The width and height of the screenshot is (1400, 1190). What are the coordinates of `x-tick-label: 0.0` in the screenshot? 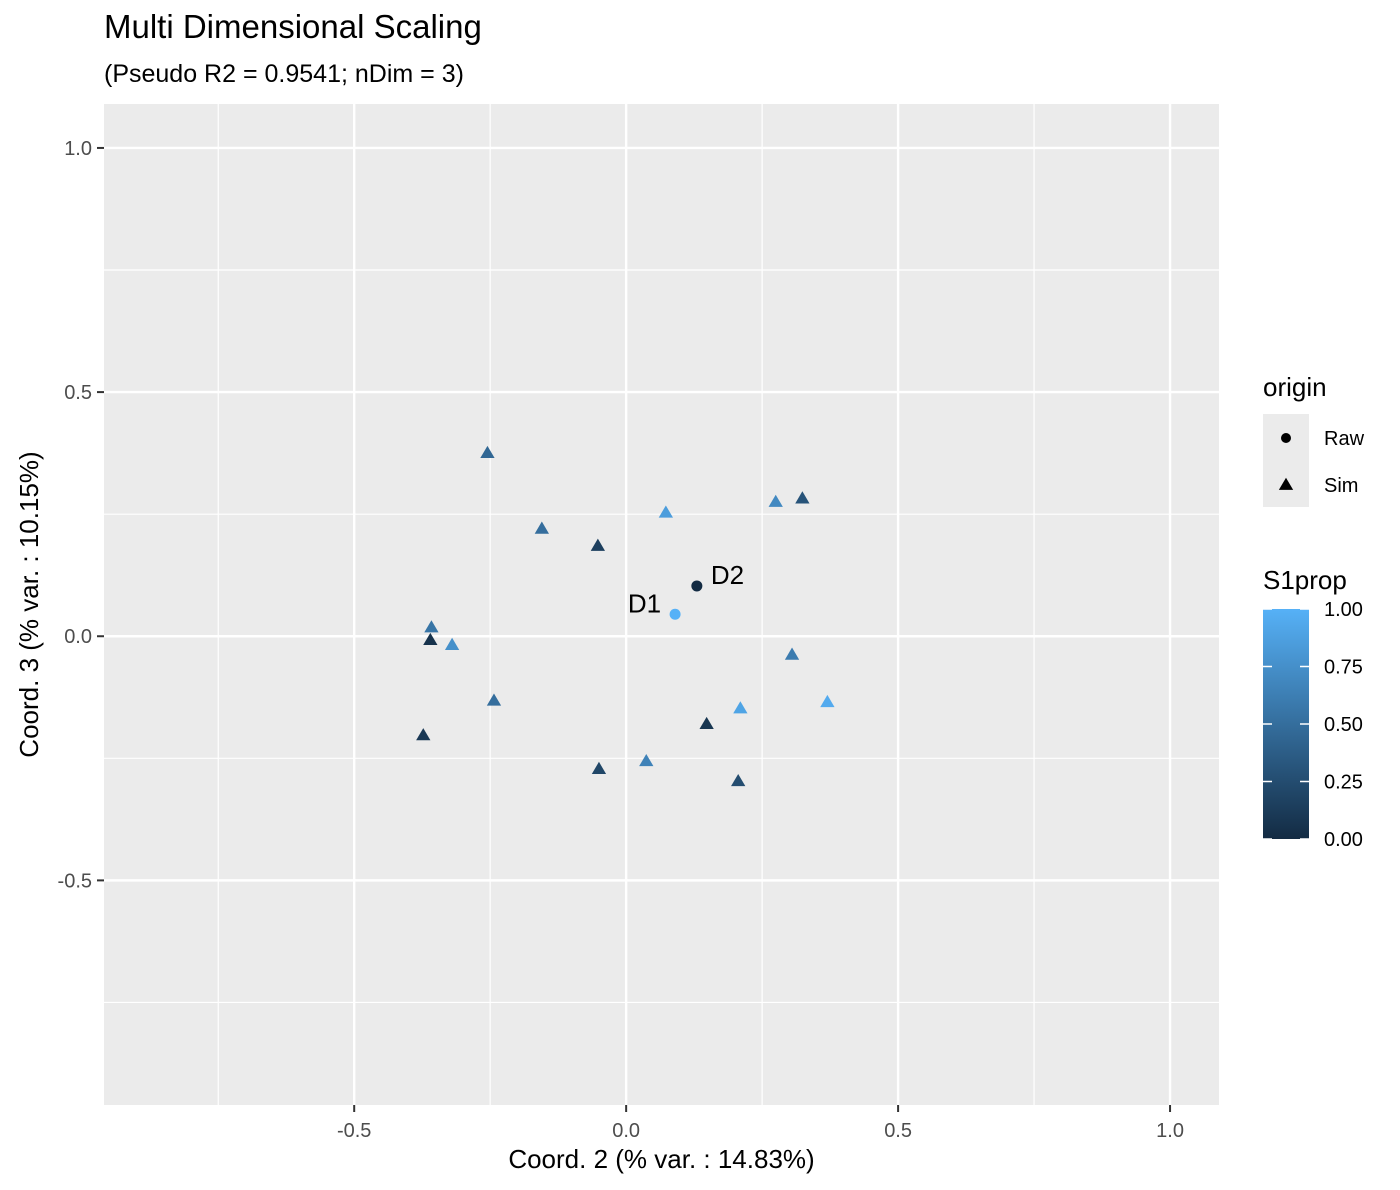 It's located at (626, 1131).